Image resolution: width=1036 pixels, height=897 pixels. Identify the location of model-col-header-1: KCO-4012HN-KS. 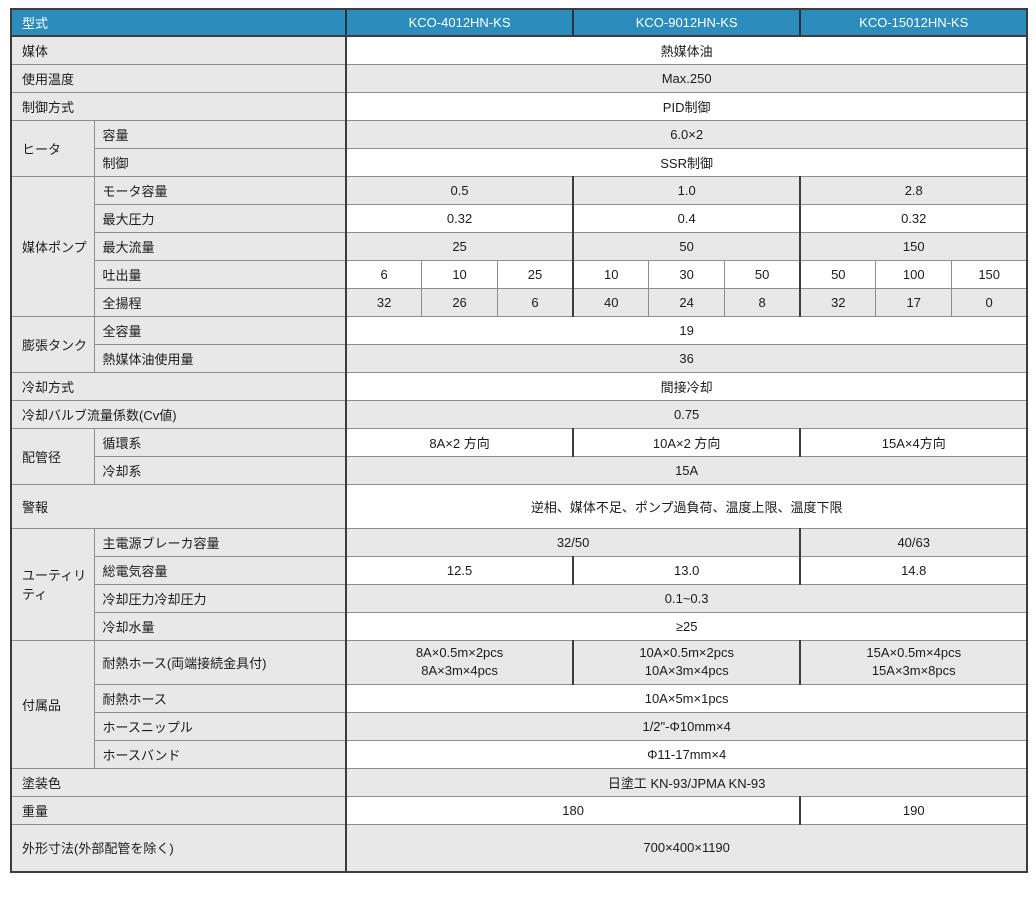
(459, 22).